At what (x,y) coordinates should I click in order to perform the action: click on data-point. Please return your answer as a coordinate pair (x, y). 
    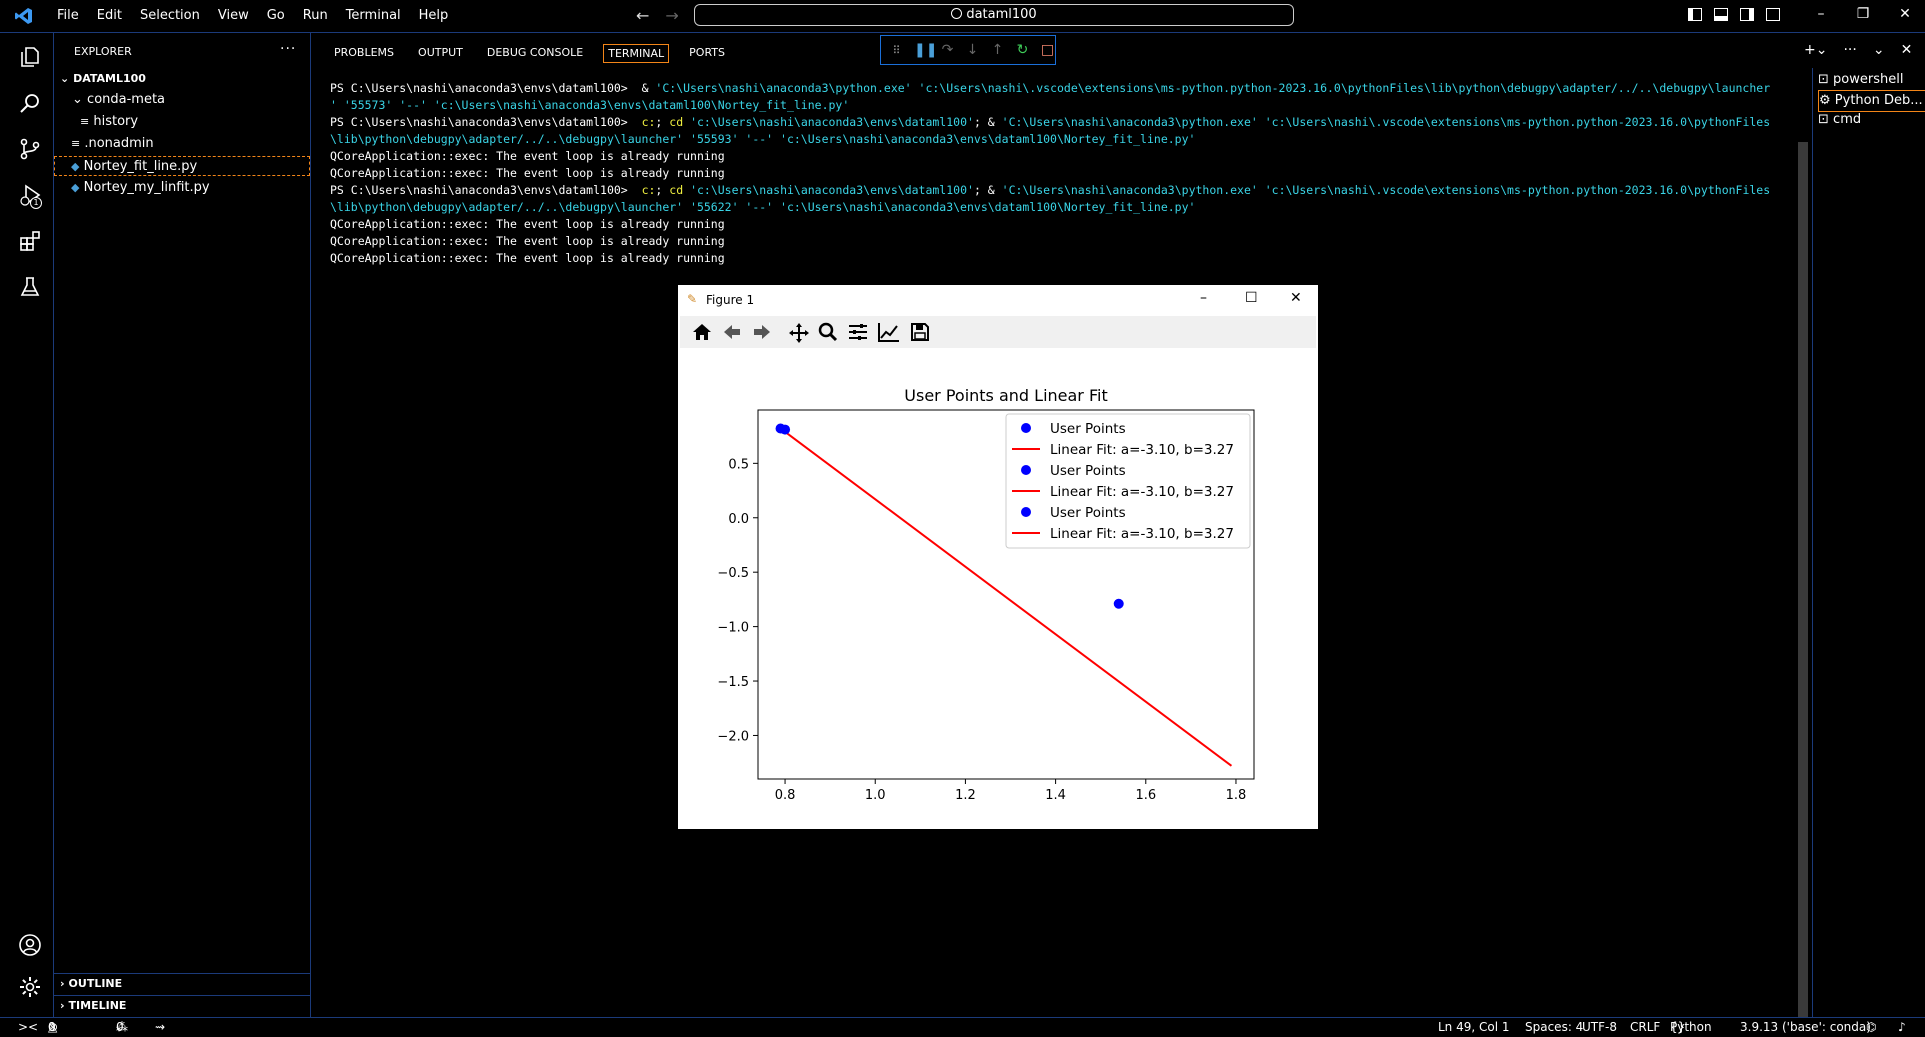
    Looking at the image, I should click on (1118, 603).